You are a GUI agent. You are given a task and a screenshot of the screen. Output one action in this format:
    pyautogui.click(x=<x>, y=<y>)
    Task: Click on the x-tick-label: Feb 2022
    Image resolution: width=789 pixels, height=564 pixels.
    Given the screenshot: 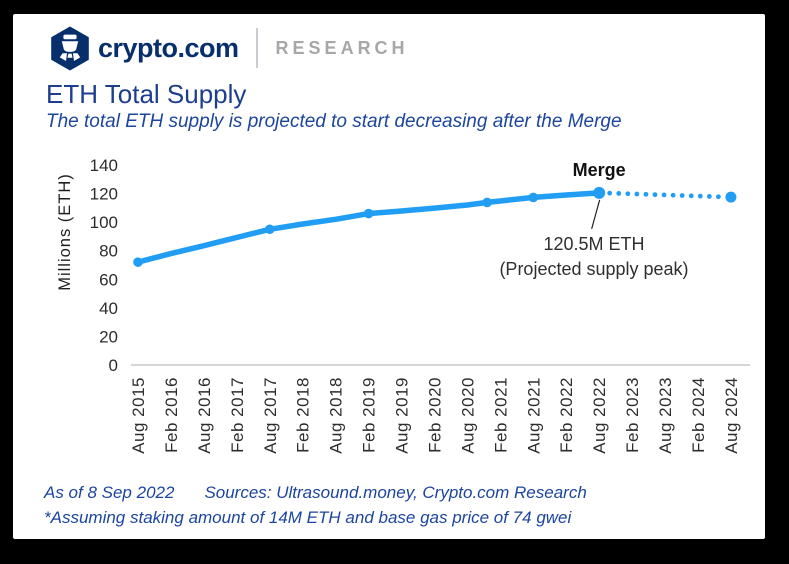 What is the action you would take?
    pyautogui.click(x=566, y=415)
    